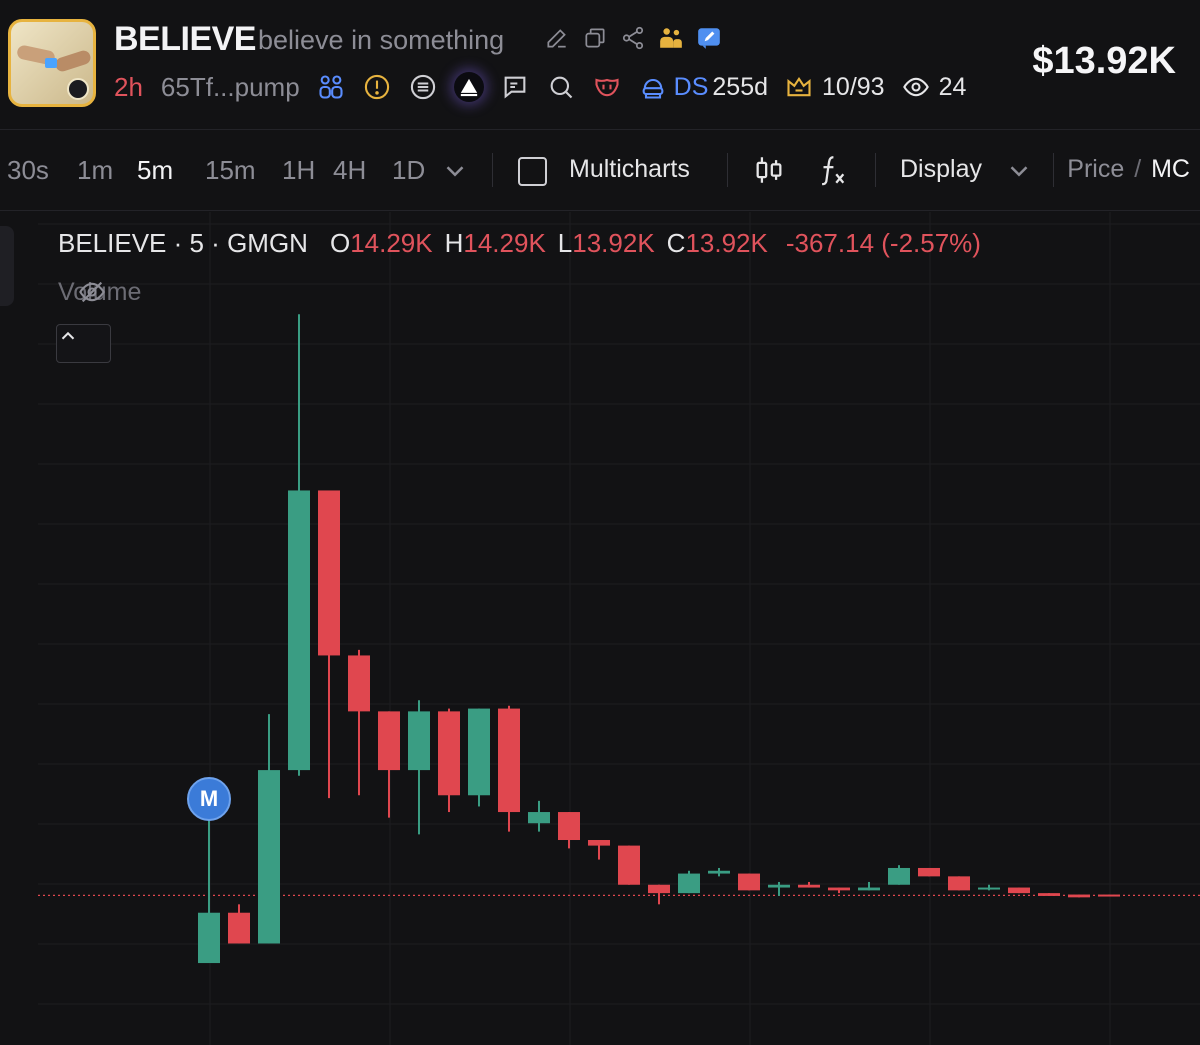 This screenshot has width=1200, height=1045. I want to click on avatar-card, so click(51, 63).